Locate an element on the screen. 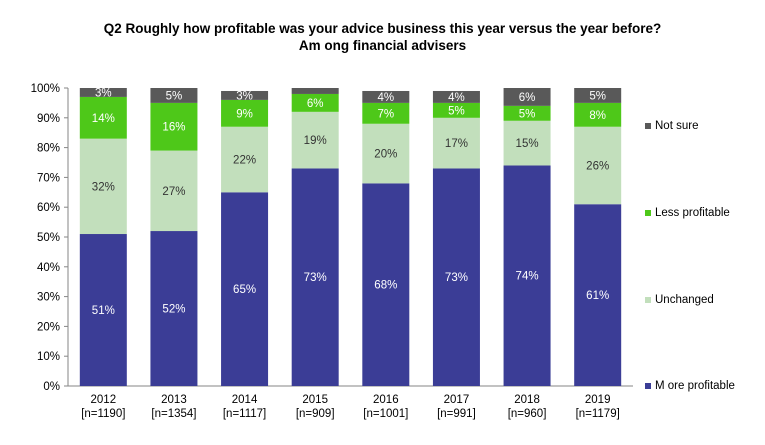  legend-label: Unchanged is located at coordinates (684, 300).